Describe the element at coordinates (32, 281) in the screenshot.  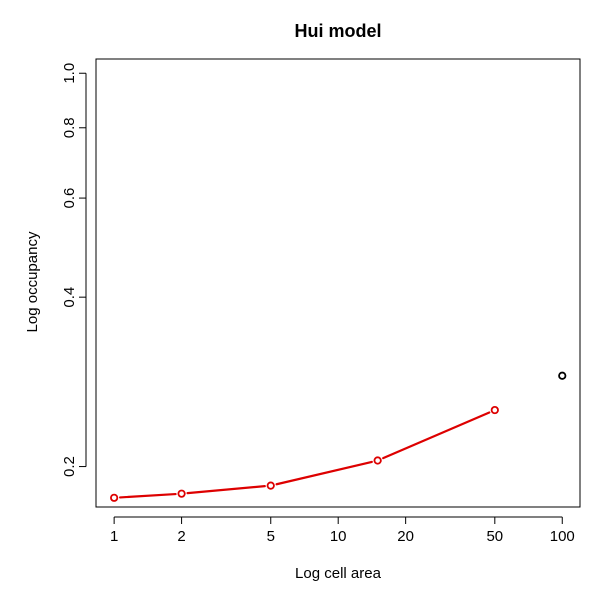
I see `y-axis-title: Log occupancy` at that location.